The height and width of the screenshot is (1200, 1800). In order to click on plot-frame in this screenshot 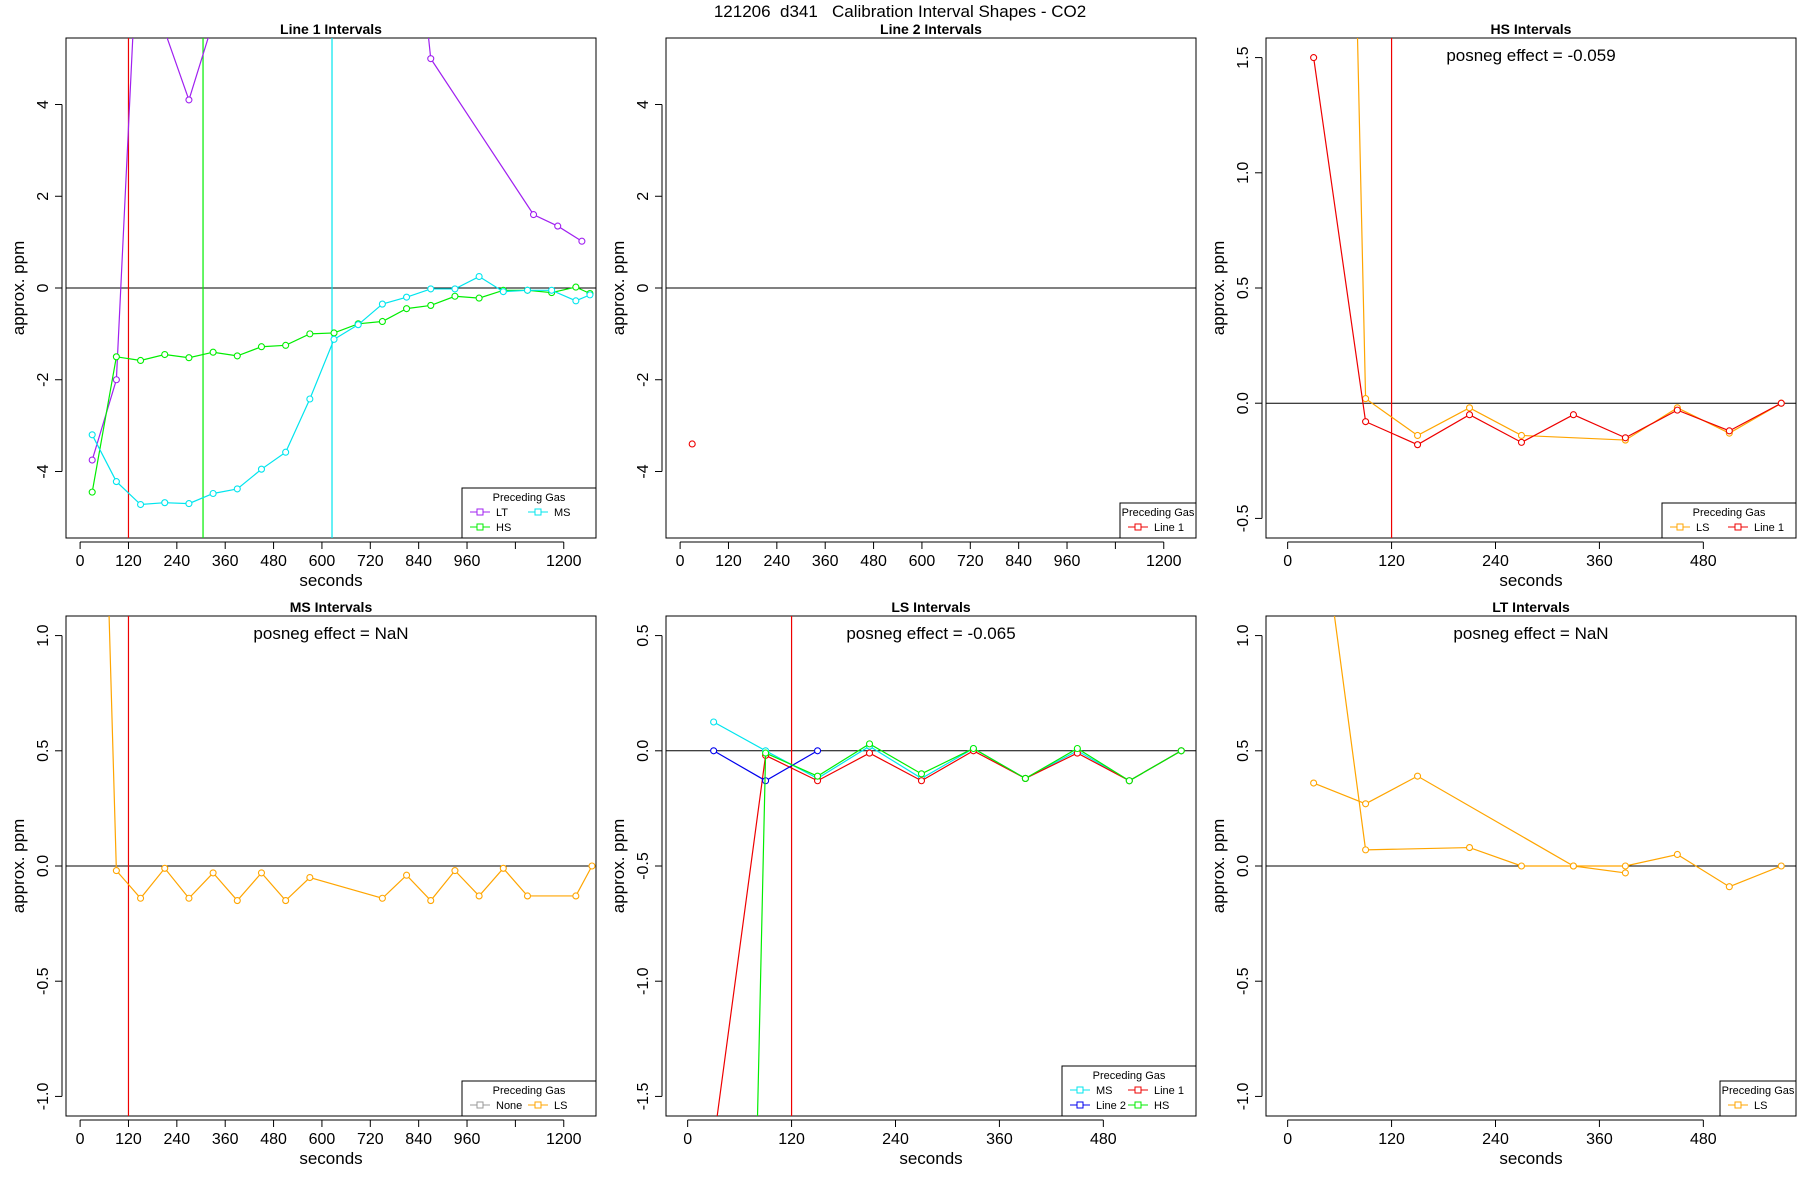, I will do `click(1531, 288)`.